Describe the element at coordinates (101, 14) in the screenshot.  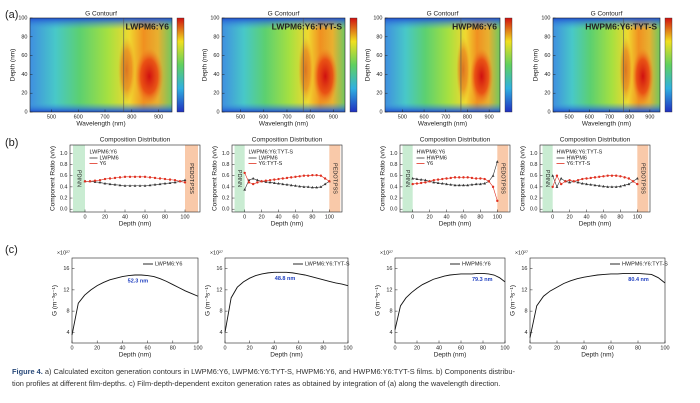
I see `chart-title: G Contourf` at that location.